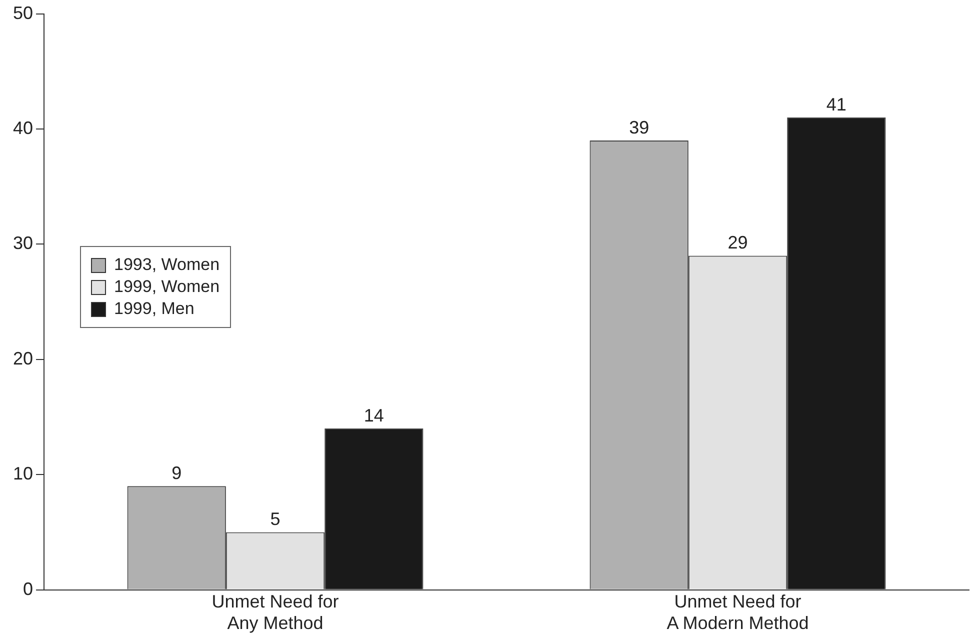 This screenshot has height=637, width=971. I want to click on y-tick-label: 0, so click(28, 588).